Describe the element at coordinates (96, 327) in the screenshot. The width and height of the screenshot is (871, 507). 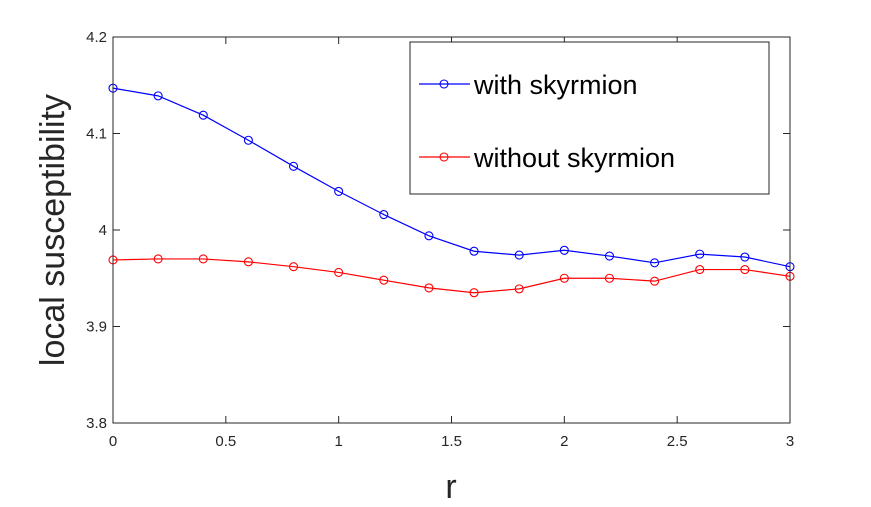
I see `y-tick-label: 3.9` at that location.